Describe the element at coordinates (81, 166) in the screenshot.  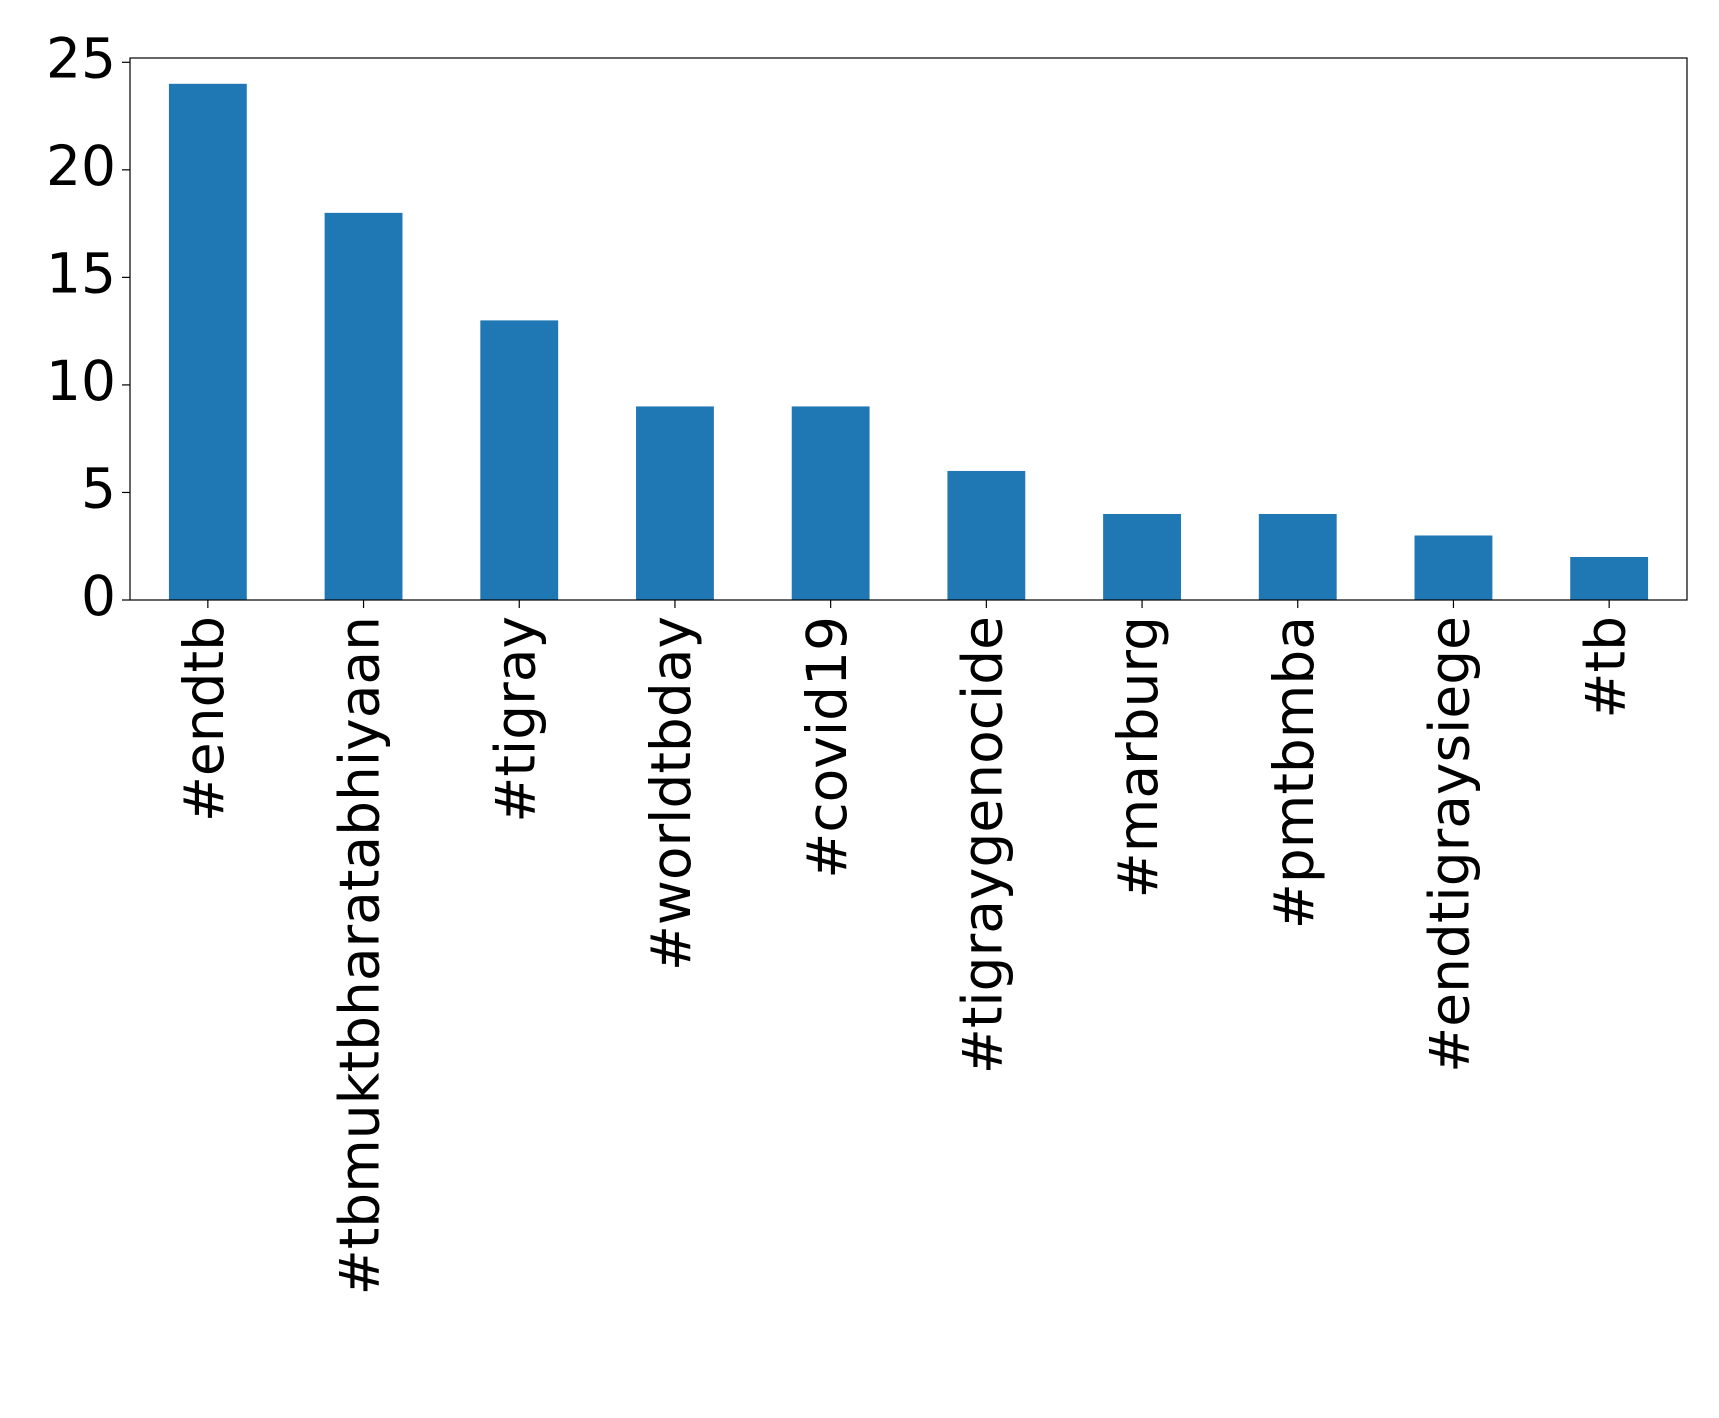
I see `y-tick-label: 20` at that location.